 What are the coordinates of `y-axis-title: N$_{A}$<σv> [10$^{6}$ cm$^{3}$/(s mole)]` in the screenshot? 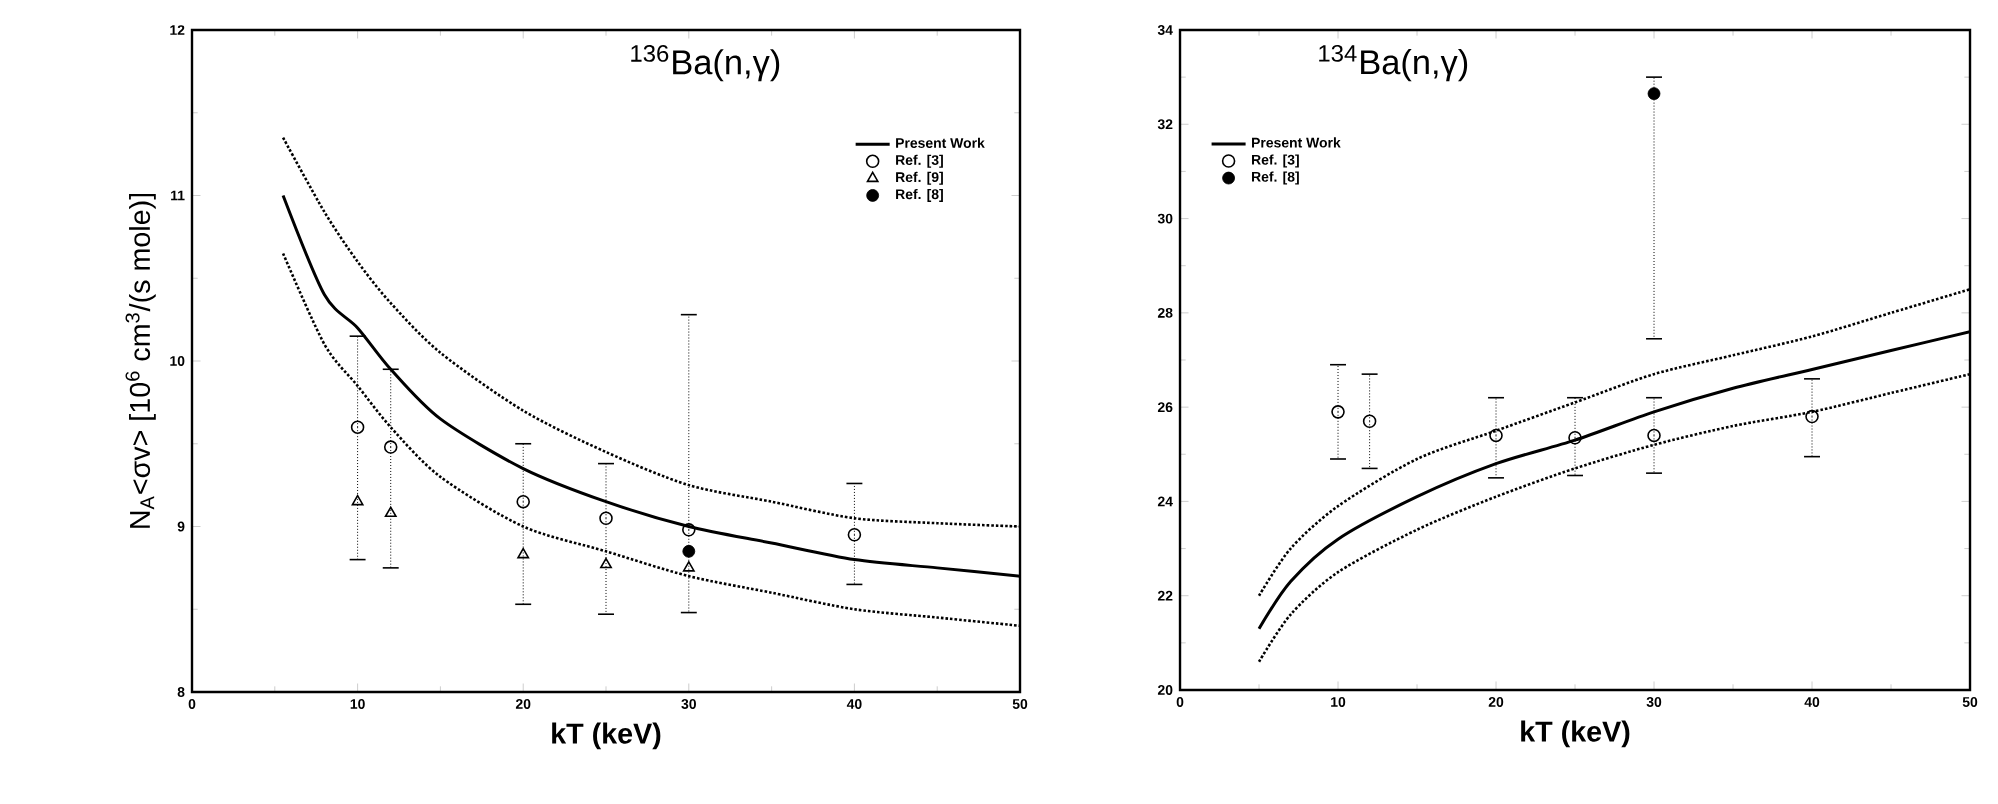 It's located at (140, 360).